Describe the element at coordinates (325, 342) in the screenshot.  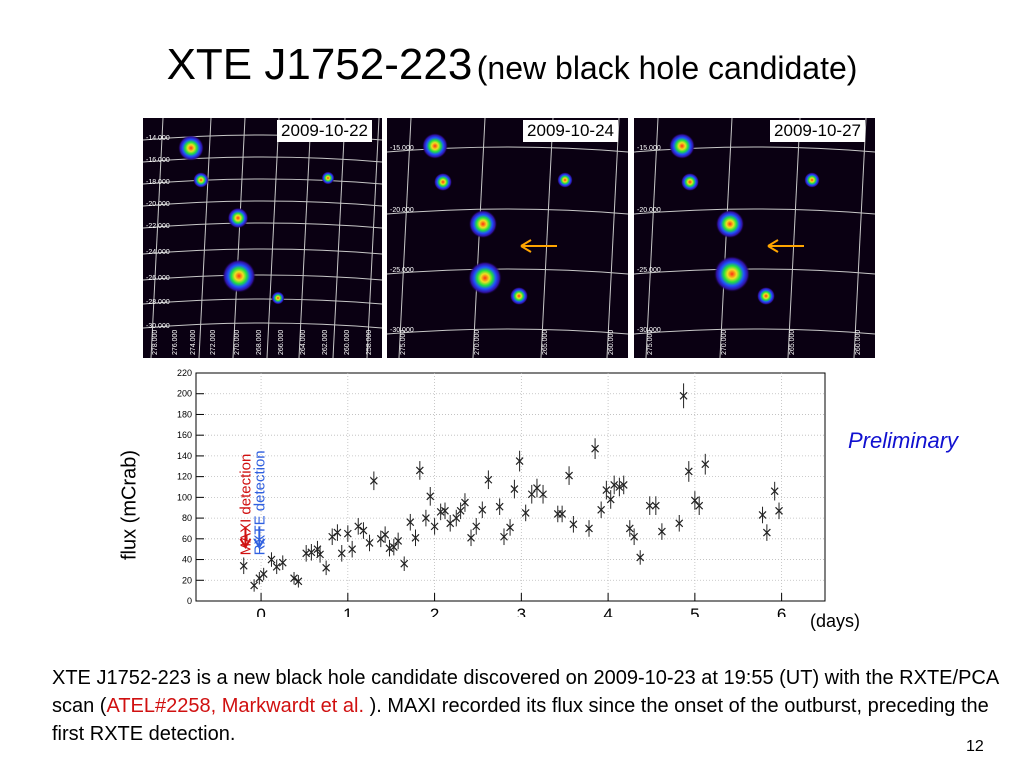
I see `right-ascension-label: 262.000` at that location.